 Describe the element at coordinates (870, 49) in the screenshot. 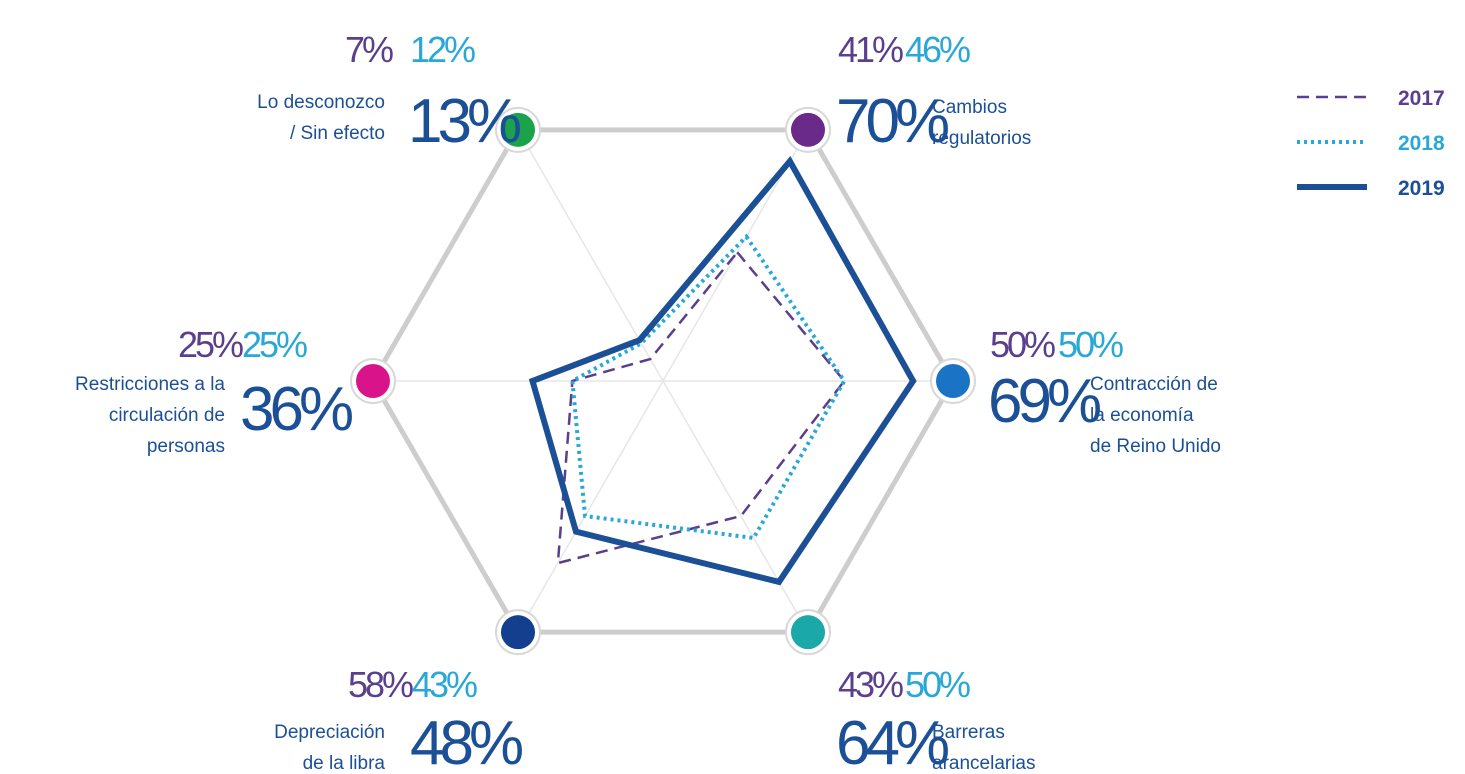

I see `value-label: 41%` at that location.